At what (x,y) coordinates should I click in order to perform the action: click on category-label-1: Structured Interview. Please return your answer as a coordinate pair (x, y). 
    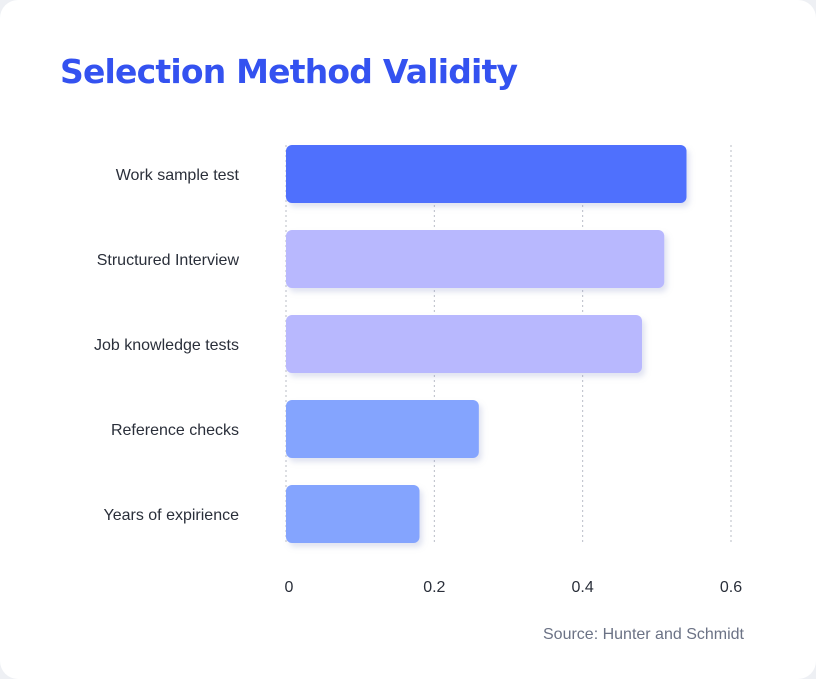
    Looking at the image, I should click on (168, 260).